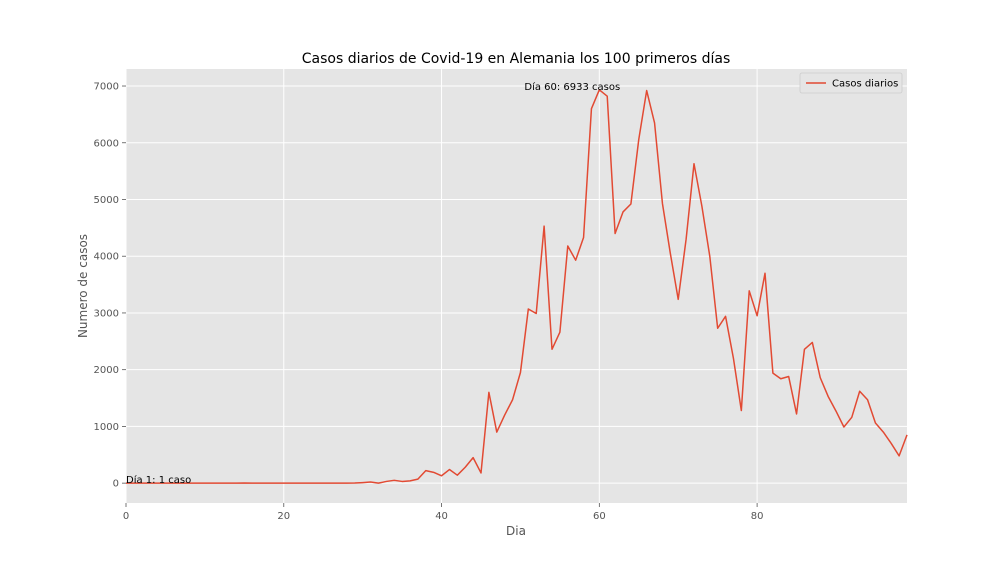 This screenshot has width=1008, height=576. What do you see at coordinates (106, 370) in the screenshot?
I see `y-tick-label: 2000` at bounding box center [106, 370].